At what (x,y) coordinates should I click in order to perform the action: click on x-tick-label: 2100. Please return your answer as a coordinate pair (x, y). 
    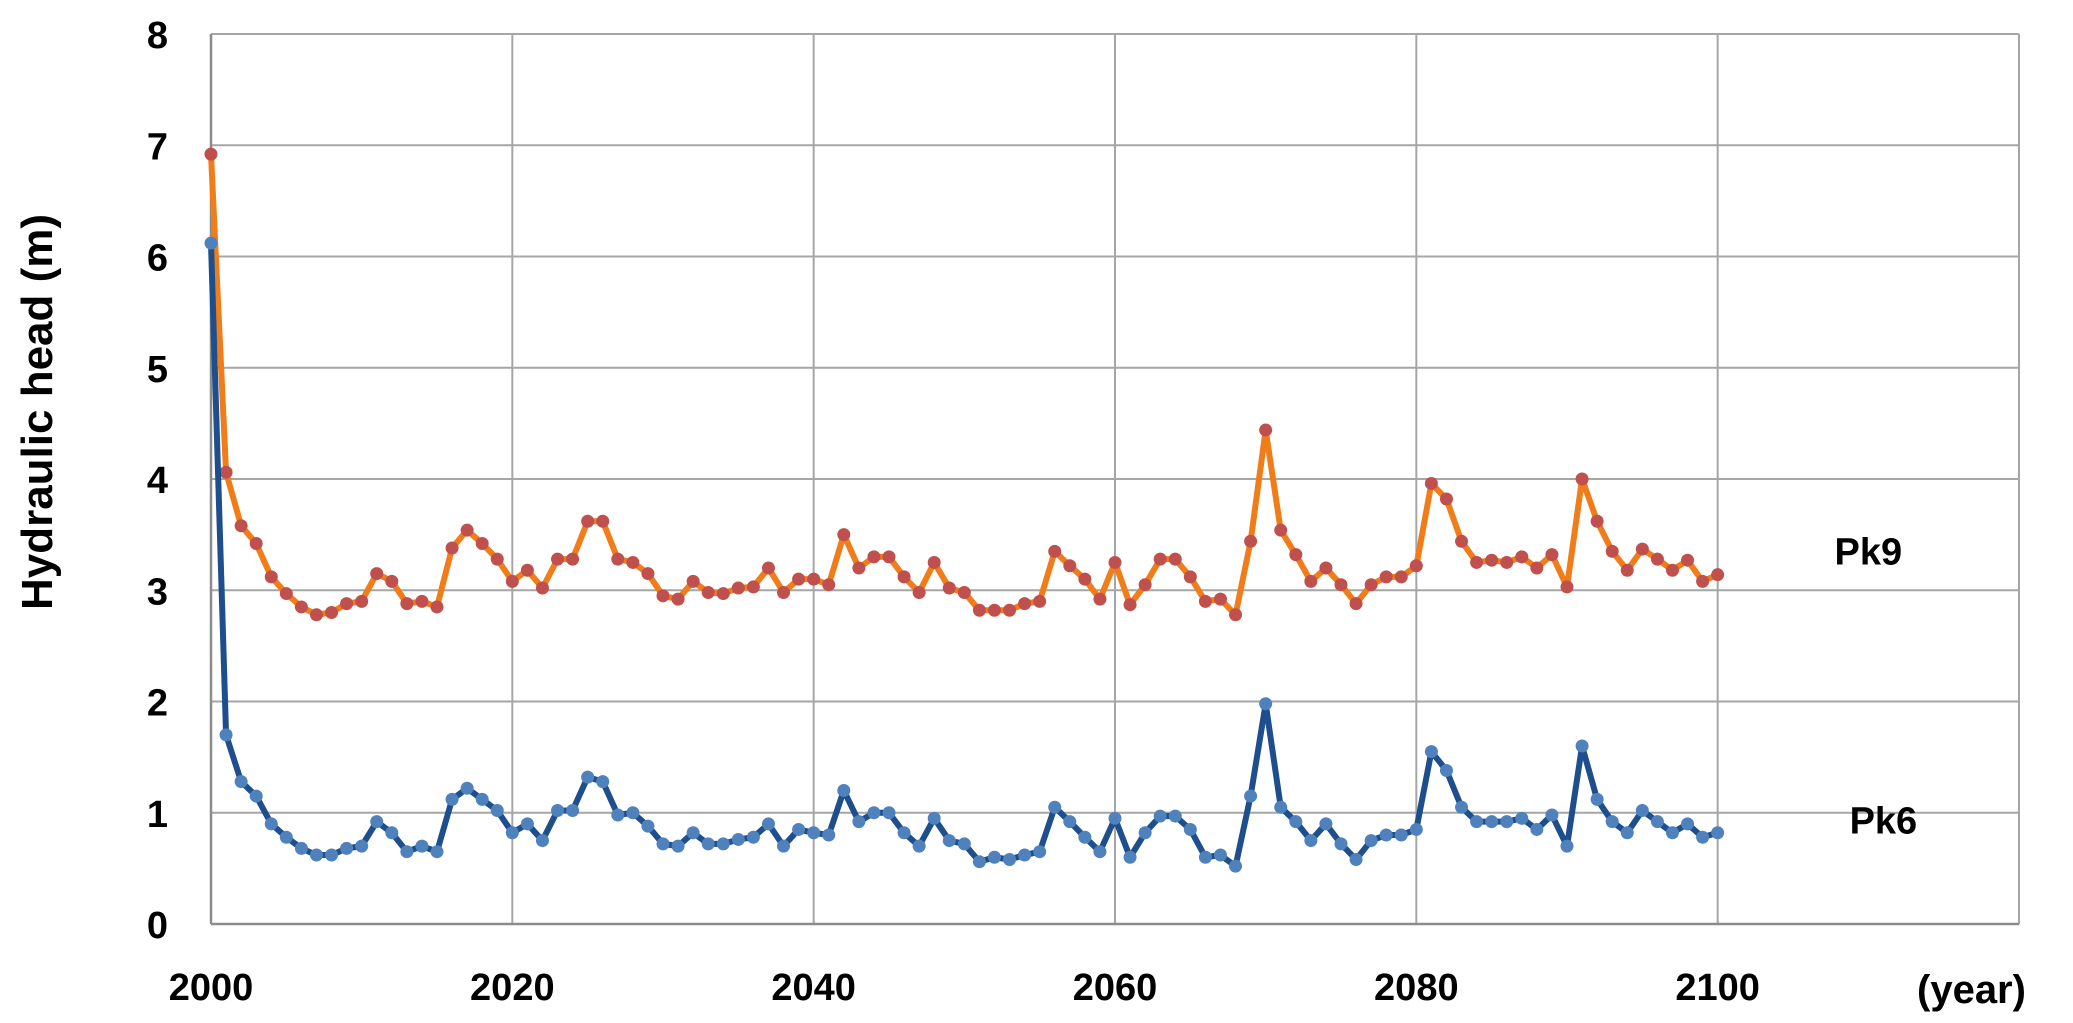
    Looking at the image, I should click on (1717, 988).